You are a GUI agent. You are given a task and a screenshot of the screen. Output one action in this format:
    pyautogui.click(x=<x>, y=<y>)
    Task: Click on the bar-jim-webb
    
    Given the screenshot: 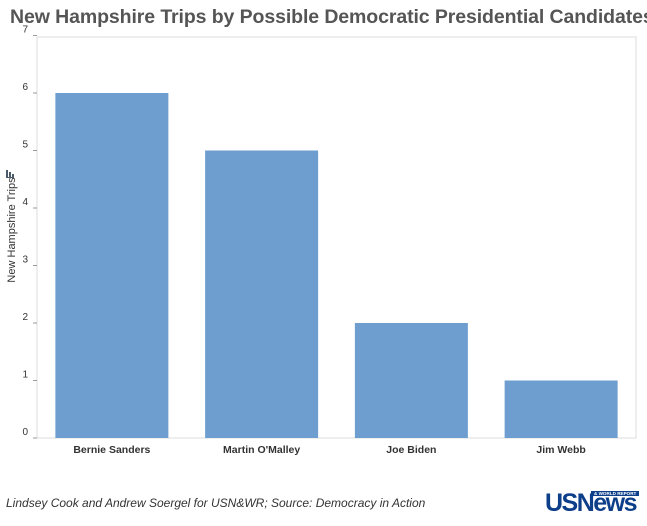 What is the action you would take?
    pyautogui.click(x=561, y=409)
    